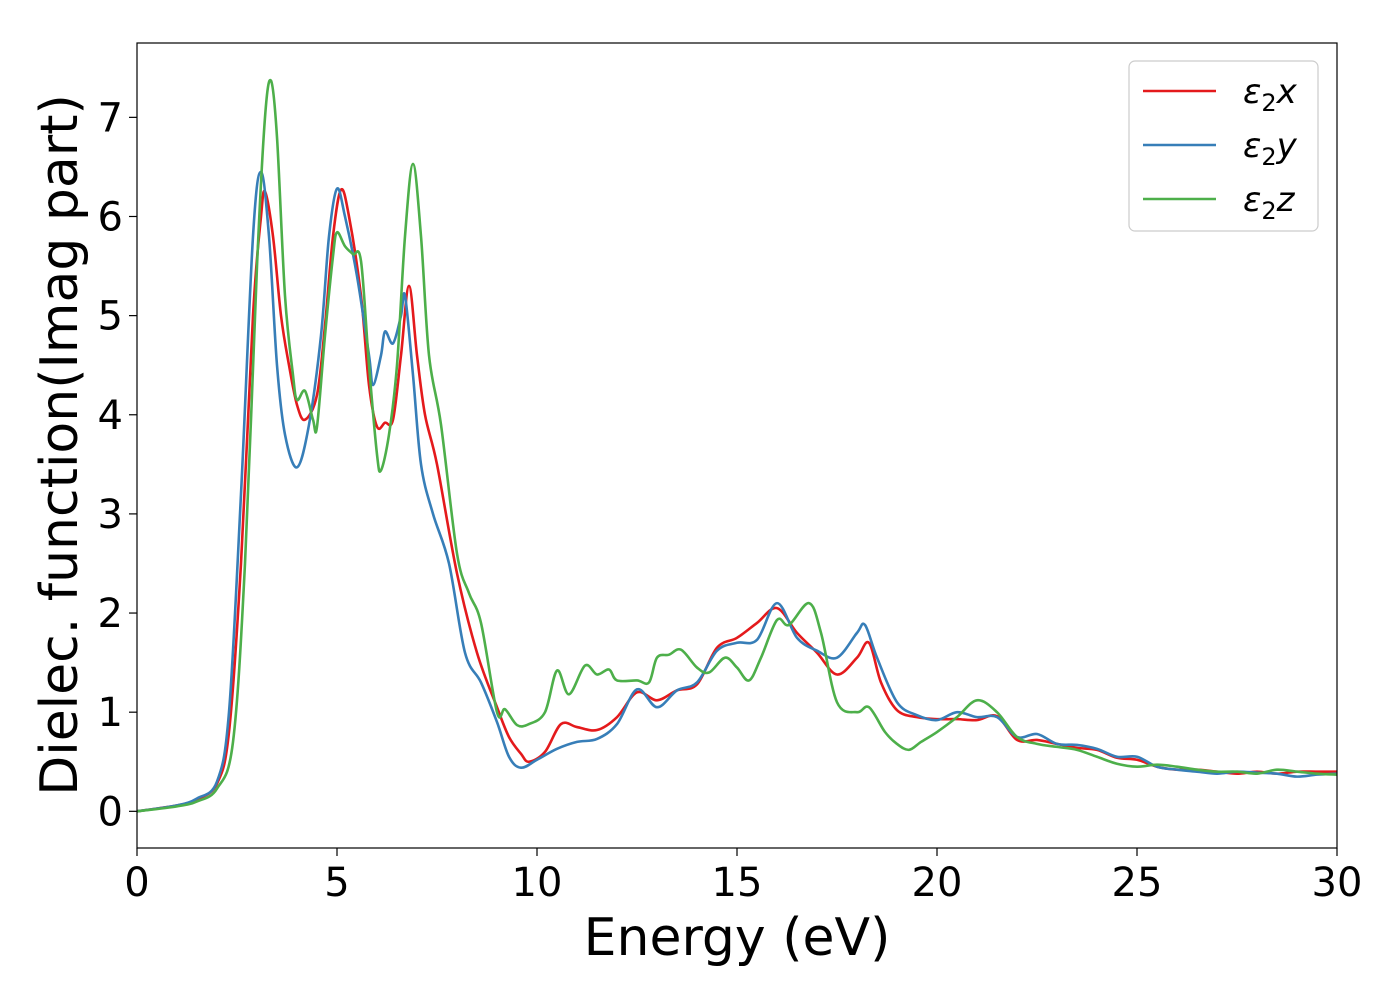 This screenshot has width=1400, height=1000. What do you see at coordinates (110, 217) in the screenshot?
I see `y-tick-label: 6` at bounding box center [110, 217].